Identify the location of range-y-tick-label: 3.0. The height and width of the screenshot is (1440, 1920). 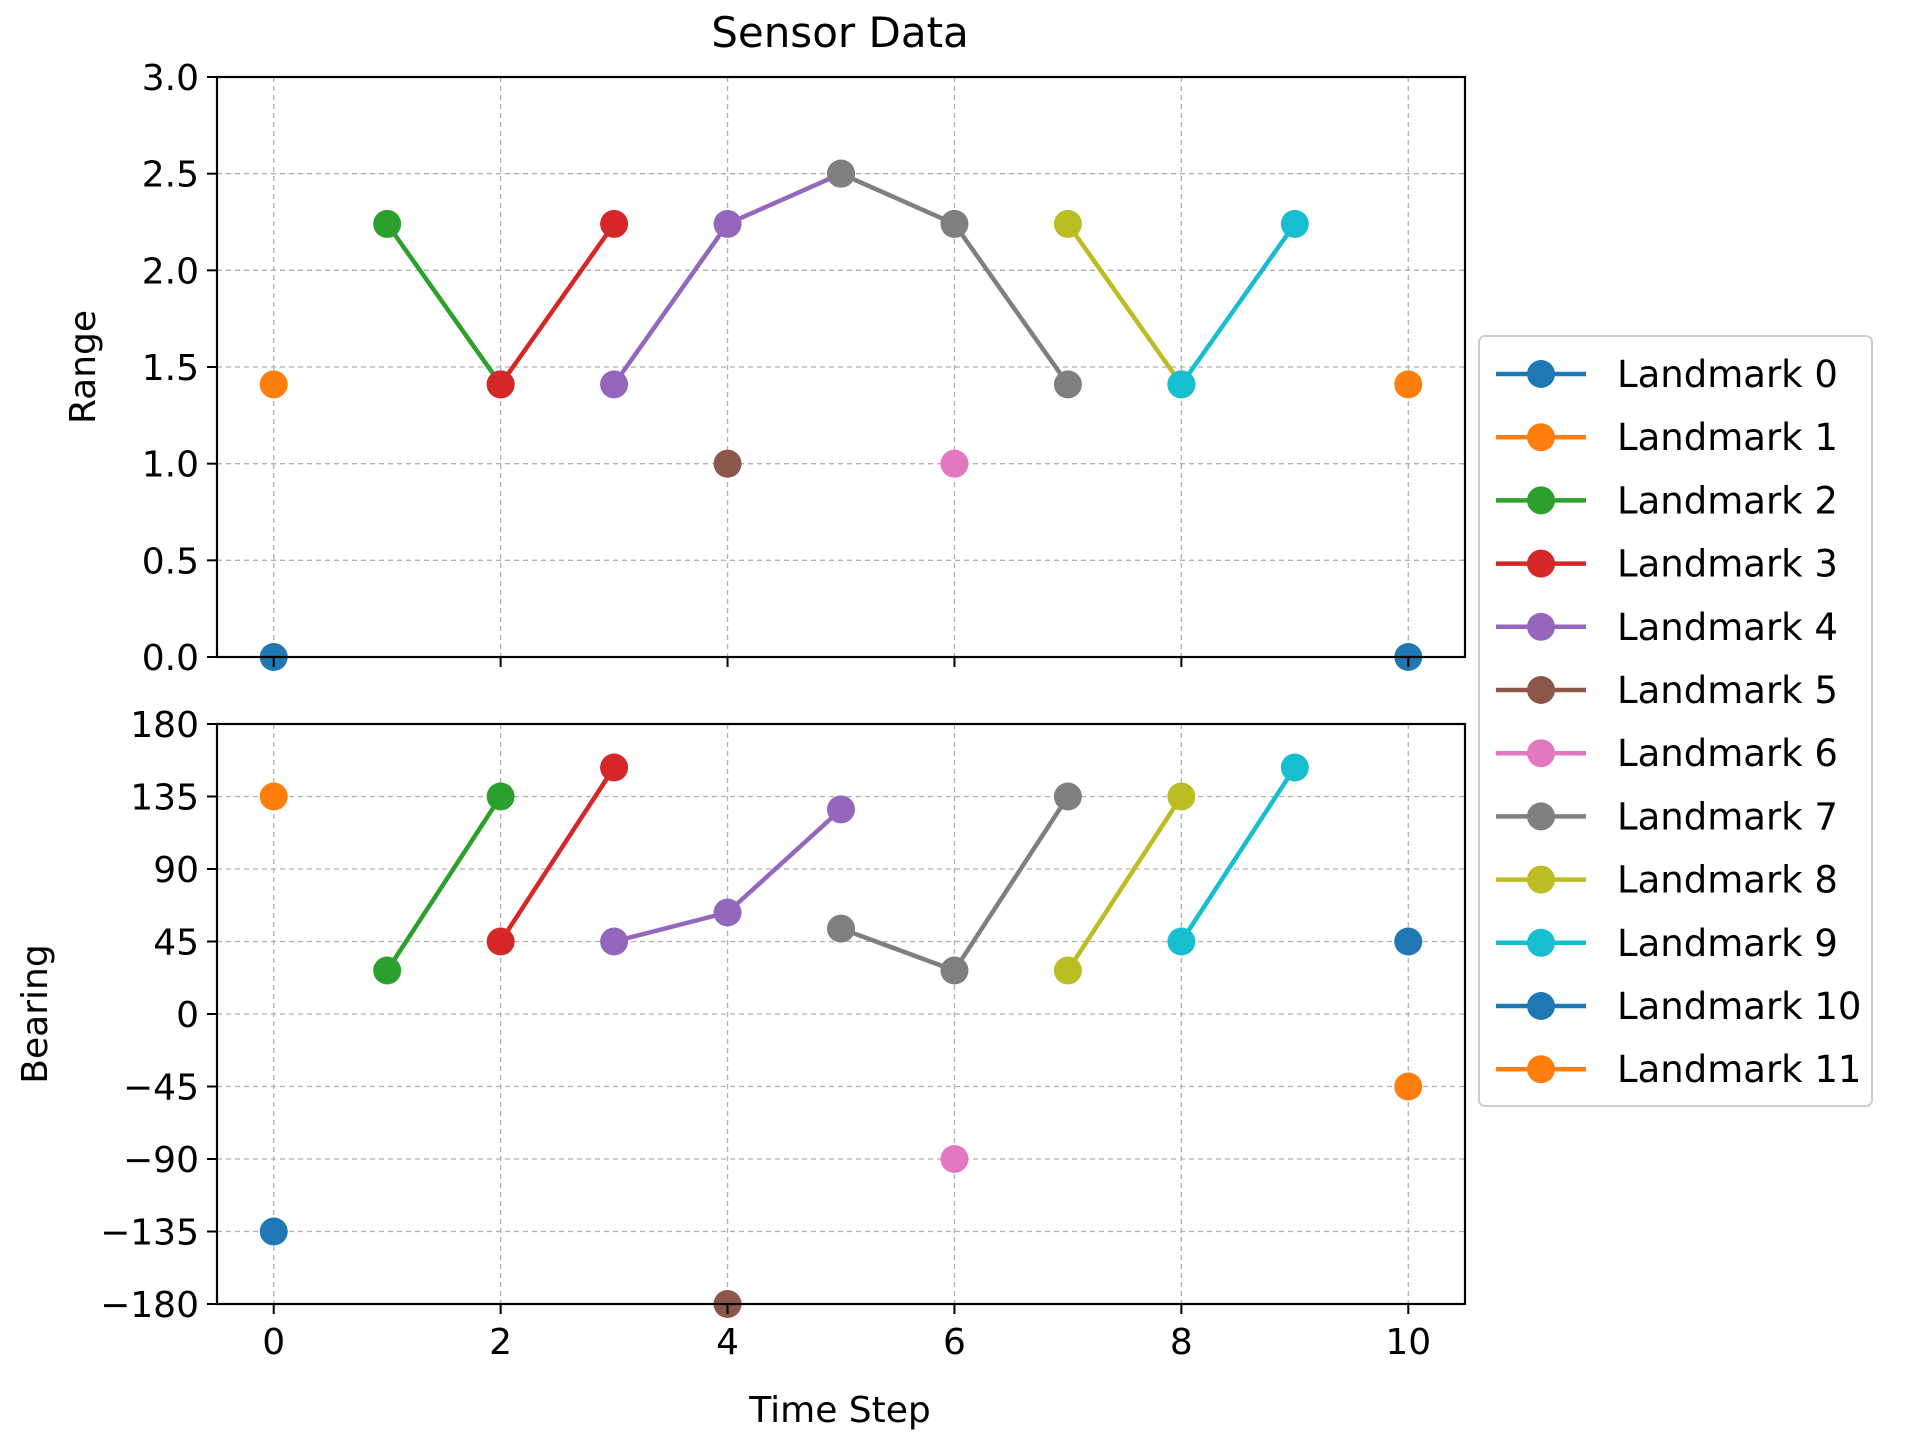
(170, 78).